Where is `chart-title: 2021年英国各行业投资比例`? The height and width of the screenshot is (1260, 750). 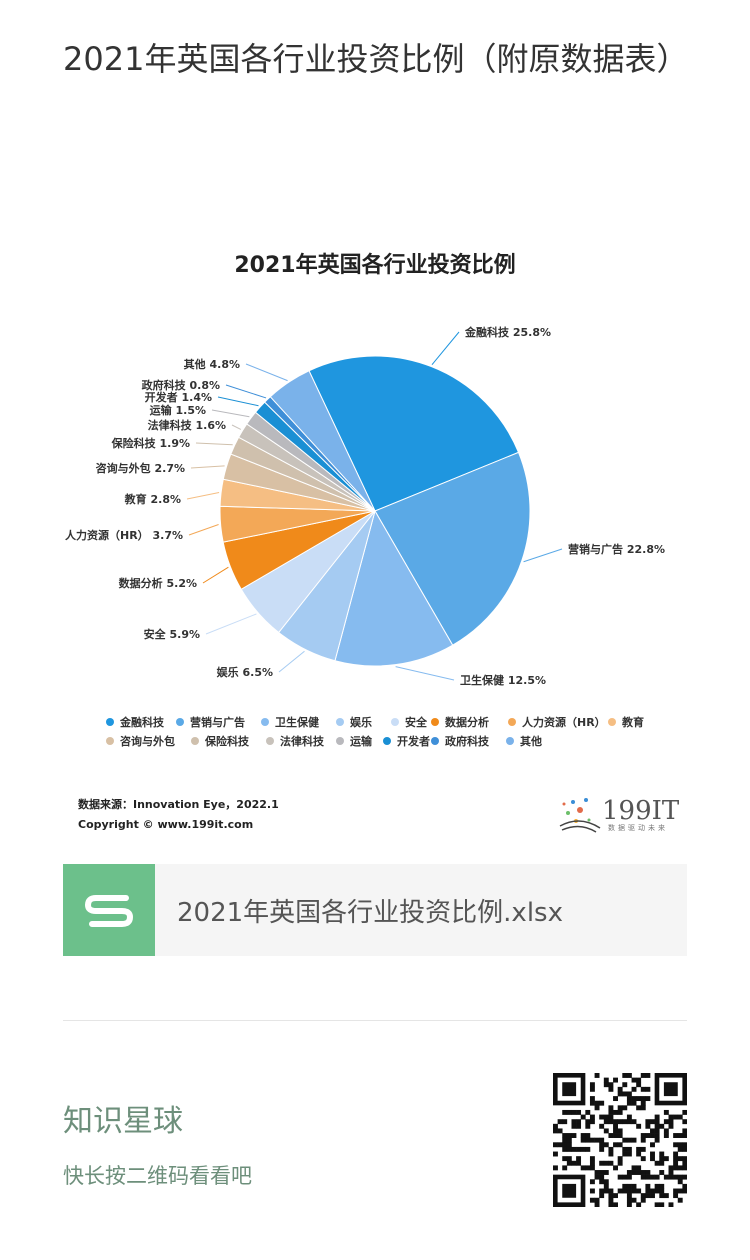
chart-title: 2021年英国各行业投资比例 is located at coordinates (374, 265).